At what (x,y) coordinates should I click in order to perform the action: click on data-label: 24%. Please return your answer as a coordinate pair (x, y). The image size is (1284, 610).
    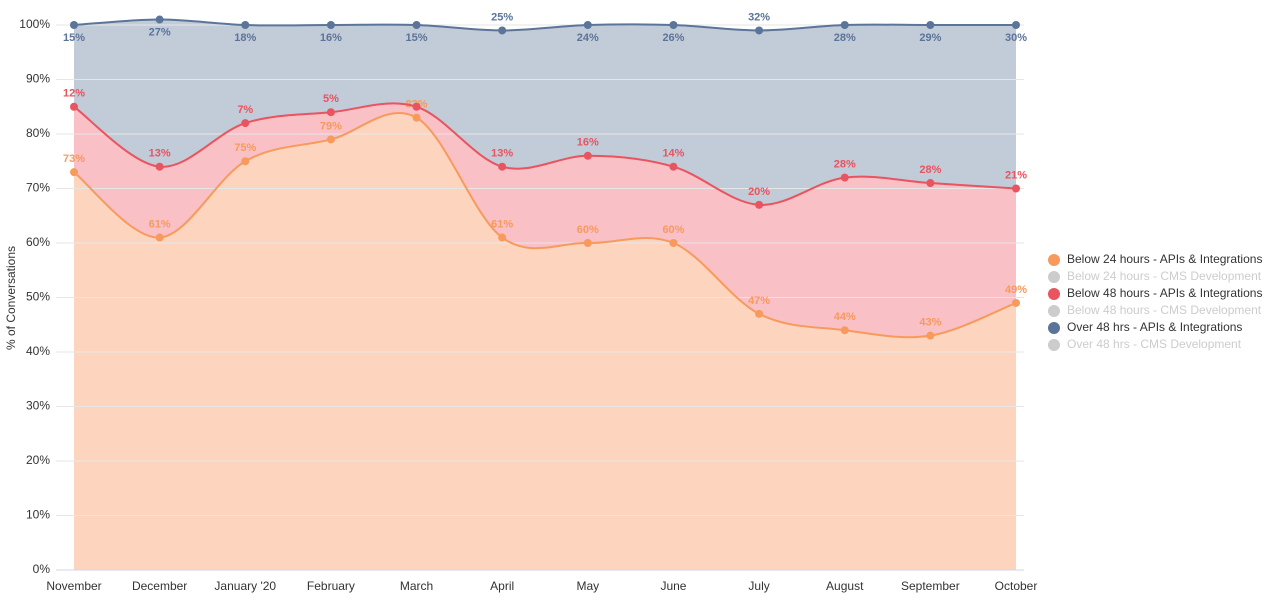
    Looking at the image, I should click on (588, 38).